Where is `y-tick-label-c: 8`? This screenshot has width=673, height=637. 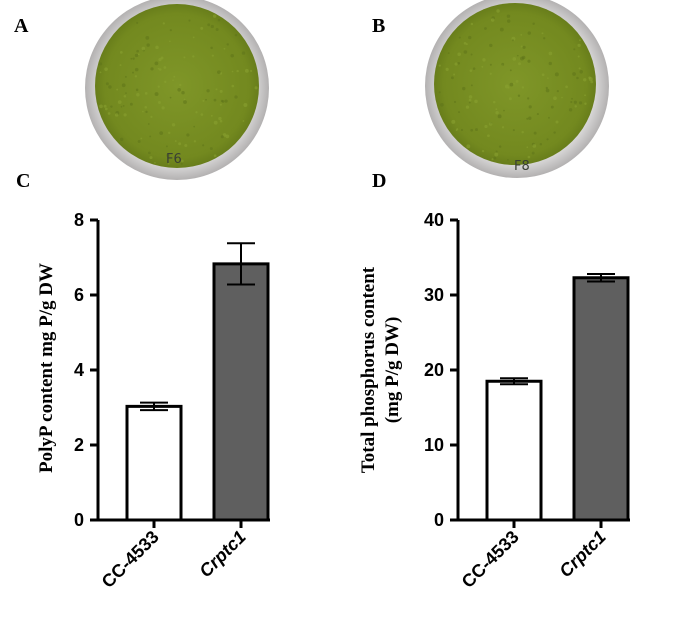 y-tick-label-c: 8 is located at coordinates (79, 220).